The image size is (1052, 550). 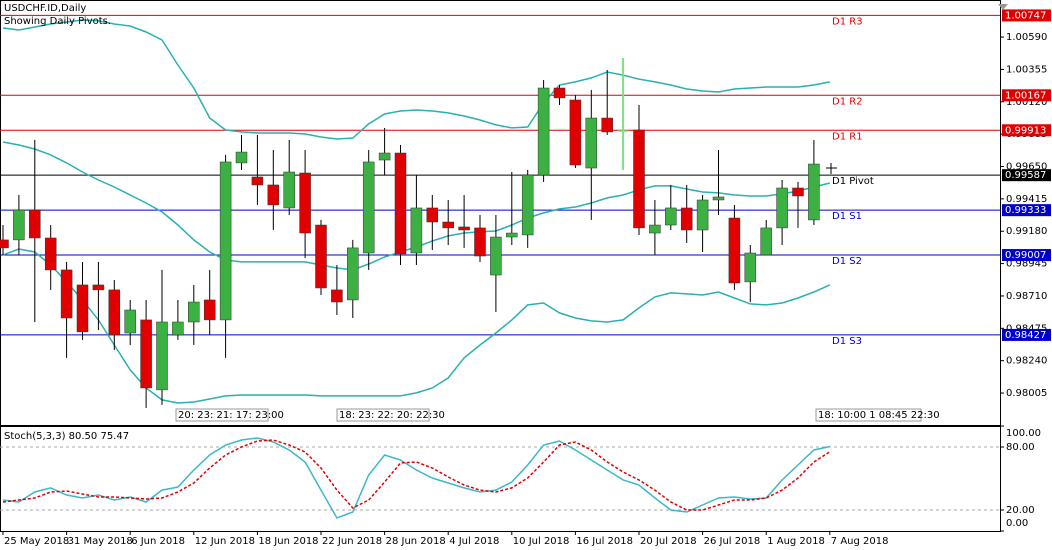 I want to click on pivot-label: D1 S3, so click(x=847, y=341).